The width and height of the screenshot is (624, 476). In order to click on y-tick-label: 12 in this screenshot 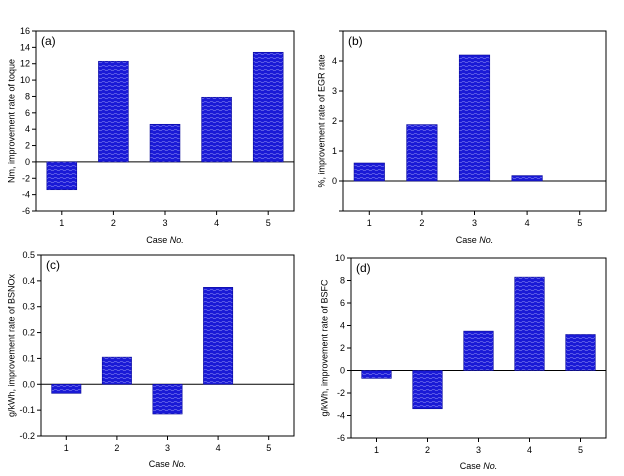, I will do `click(25, 64)`.